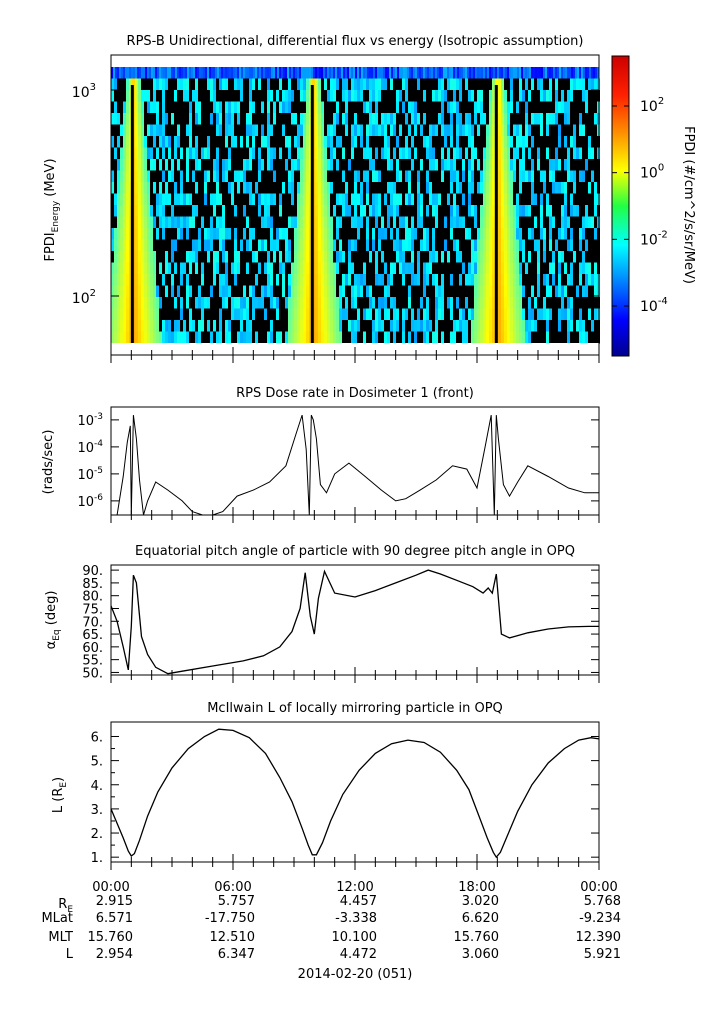 The image size is (725, 1019). Describe the element at coordinates (355, 937) in the screenshot. I see `footer-mlt-2: 10.100` at that location.